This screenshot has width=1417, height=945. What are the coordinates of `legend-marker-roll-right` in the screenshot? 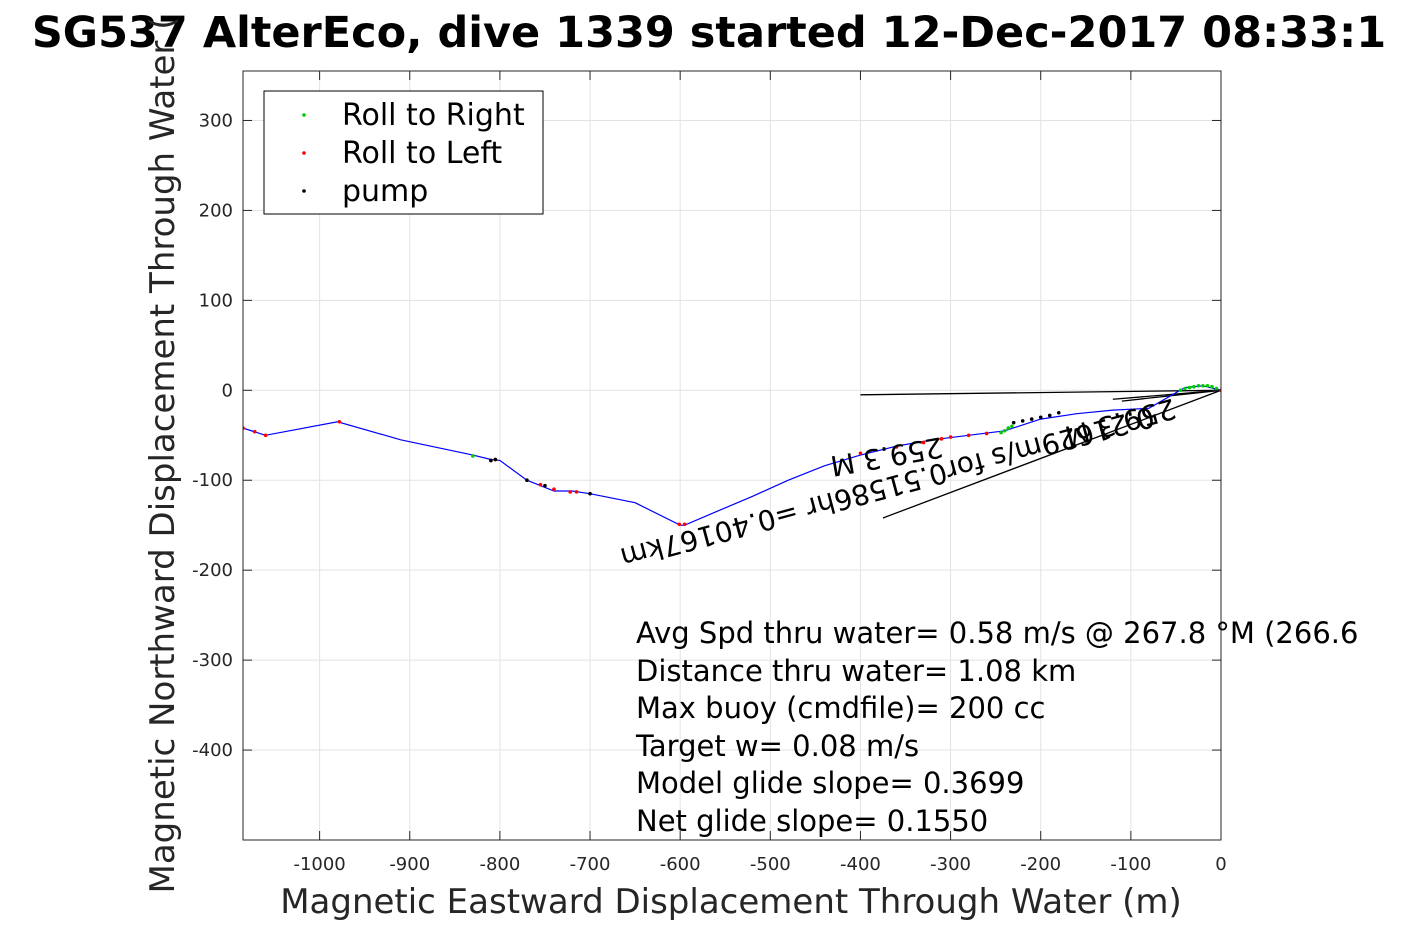 It's located at (304, 115).